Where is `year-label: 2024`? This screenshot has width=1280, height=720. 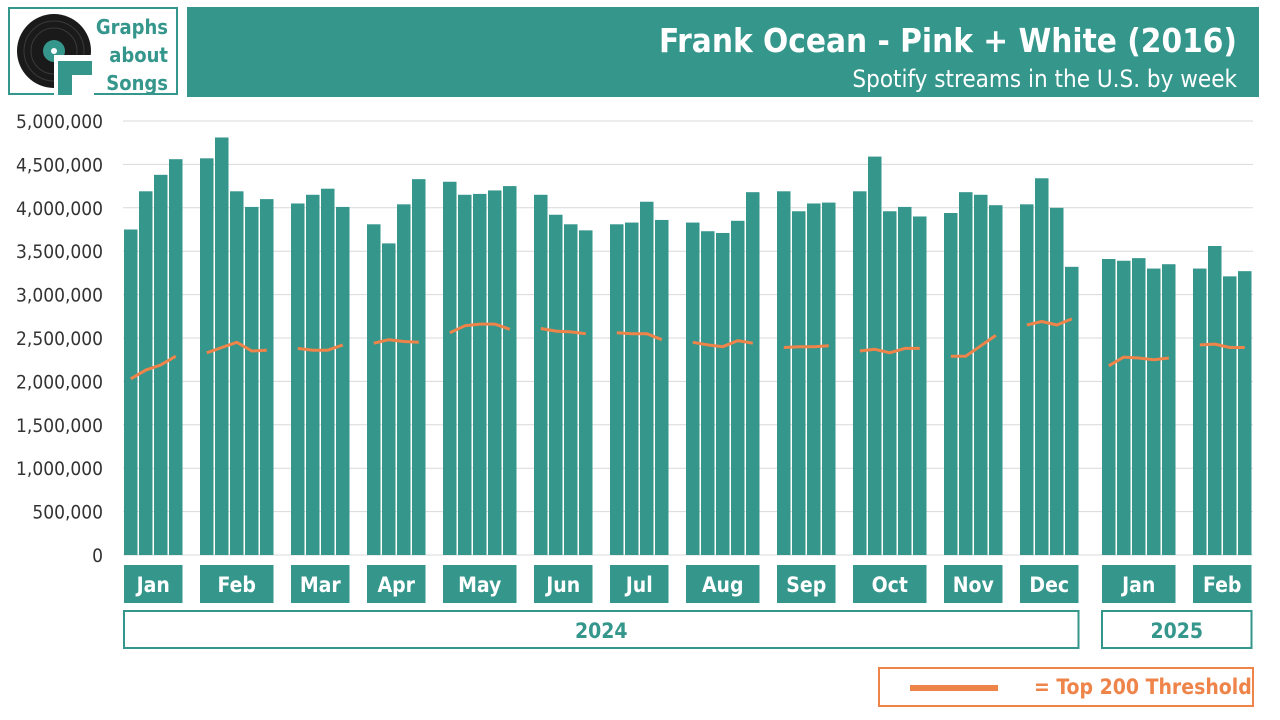 year-label: 2024 is located at coordinates (601, 631).